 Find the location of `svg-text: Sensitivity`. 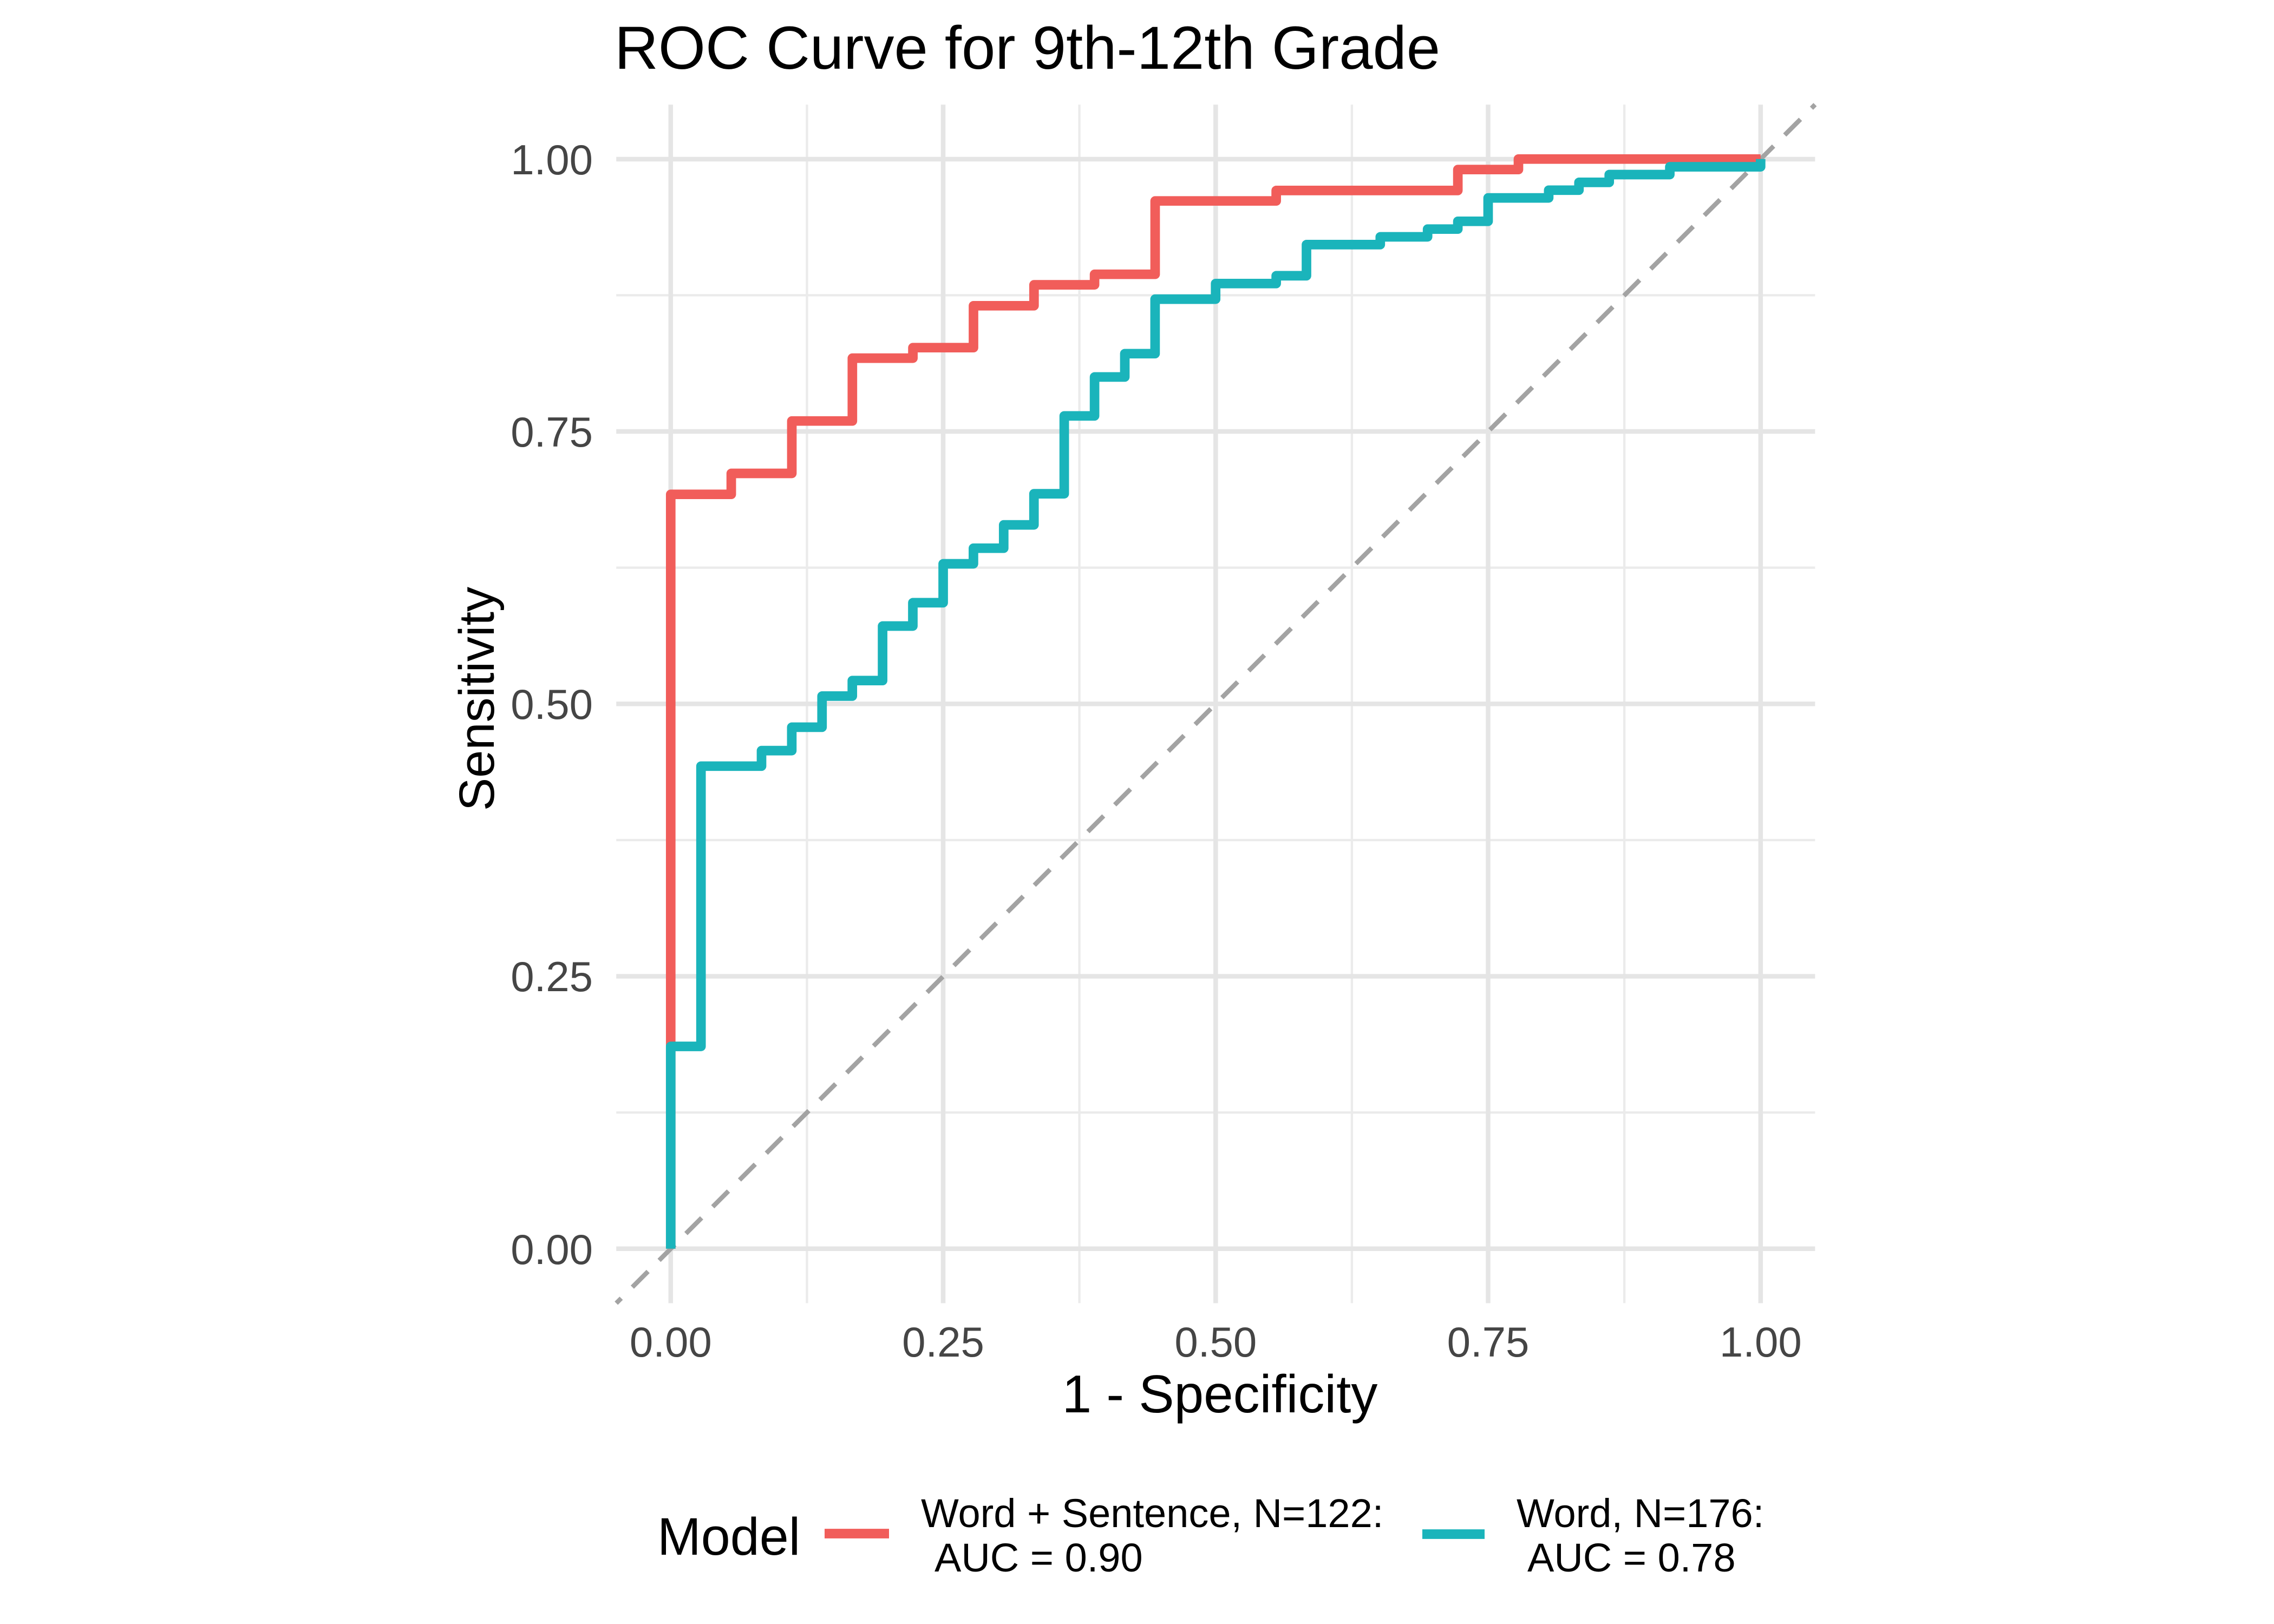

svg-text: Sensitivity is located at coordinates (477, 699).